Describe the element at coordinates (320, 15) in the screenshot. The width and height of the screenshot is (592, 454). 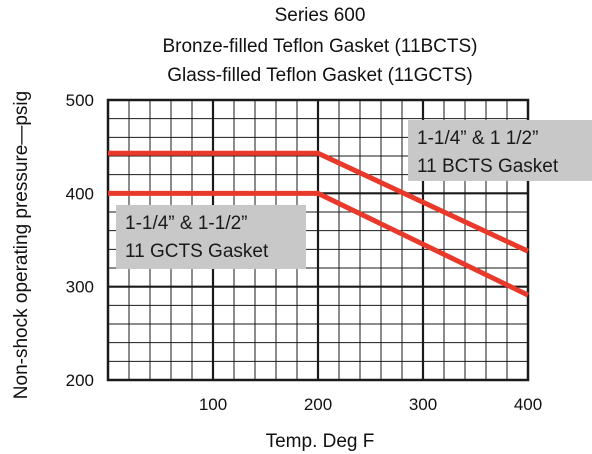
I see `chart-title-line-1: Series 600` at that location.